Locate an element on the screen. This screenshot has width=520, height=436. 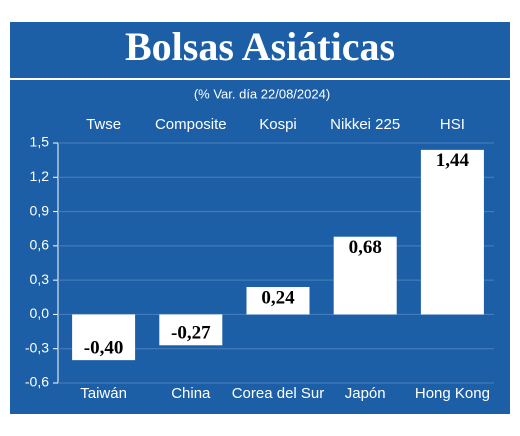
chart-subtitle: (% Var. día 22/08/2024) is located at coordinates (262, 93).